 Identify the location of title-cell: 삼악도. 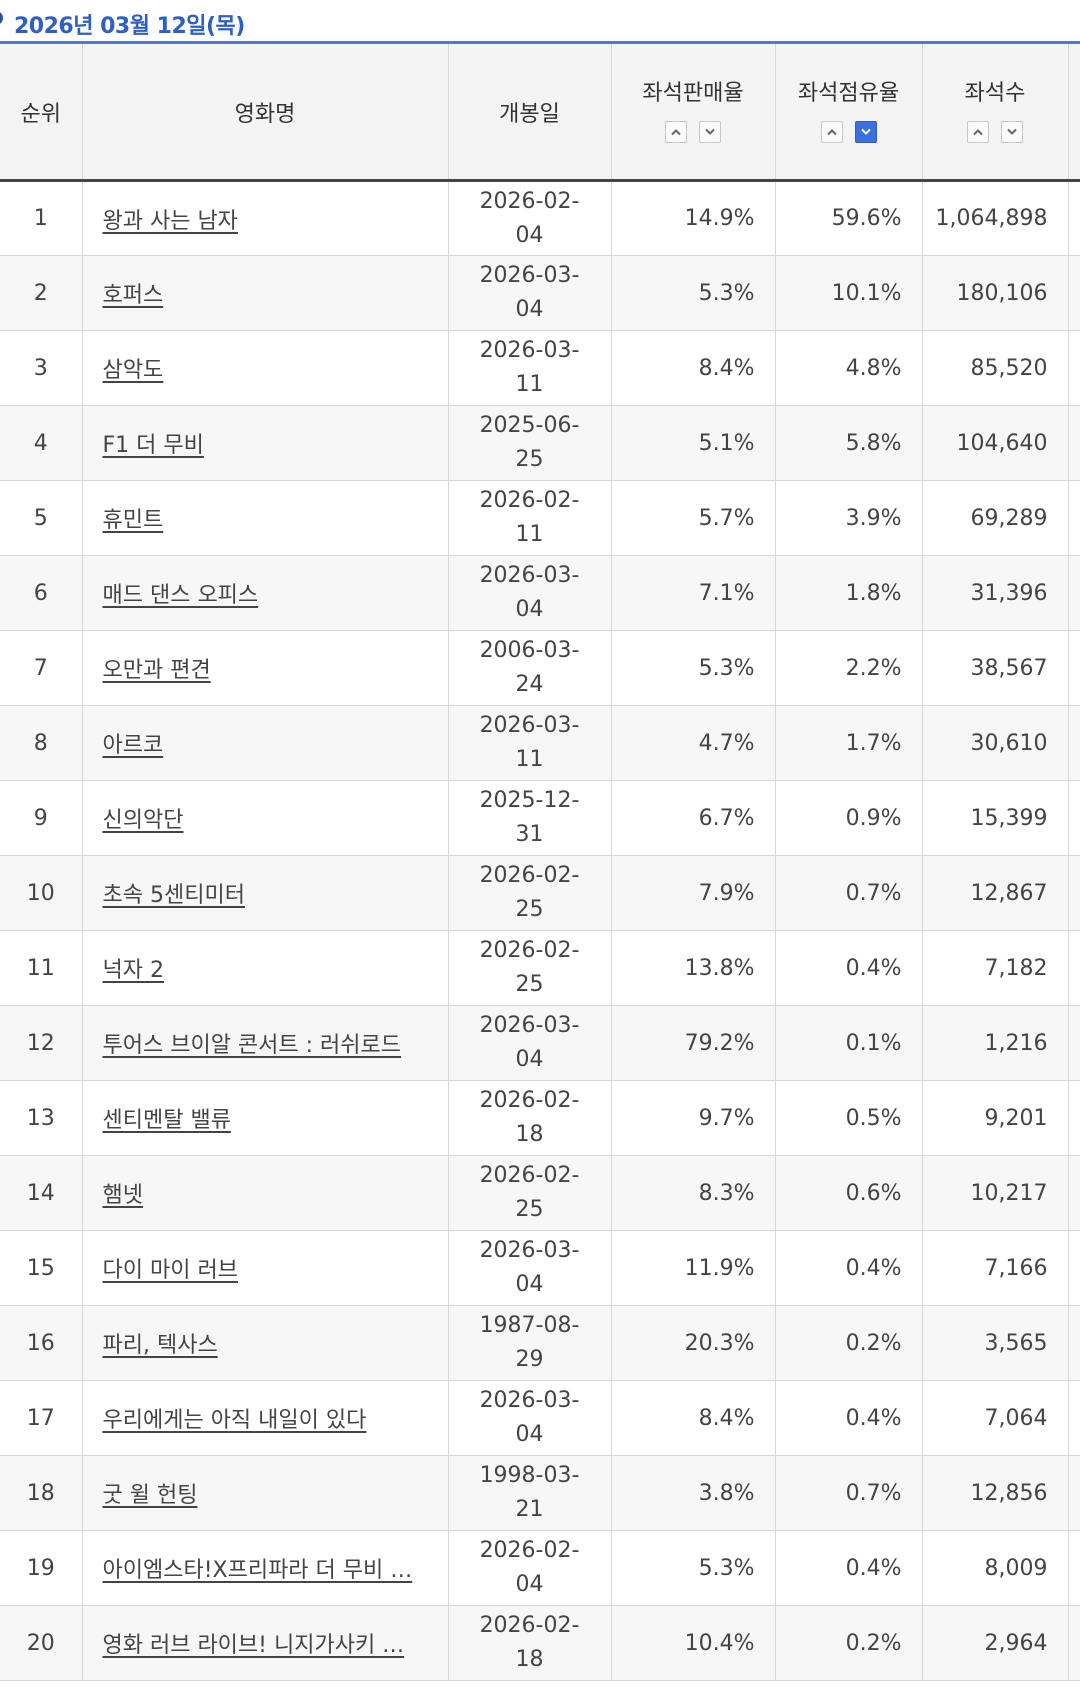
(265, 368).